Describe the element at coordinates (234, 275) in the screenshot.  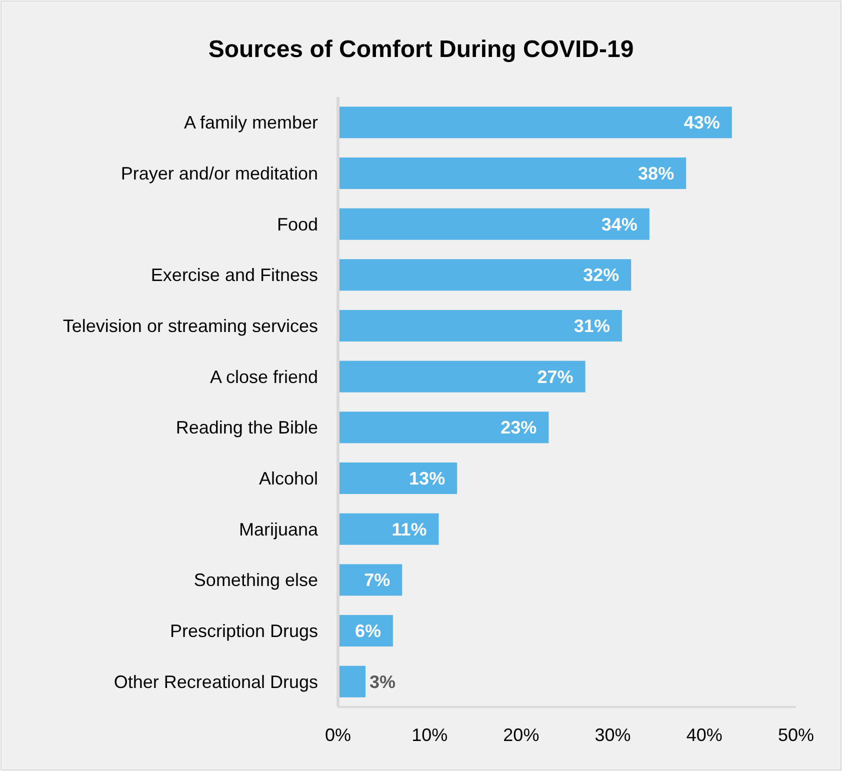
I see `y-tick-label: Exercise and Fitness` at that location.